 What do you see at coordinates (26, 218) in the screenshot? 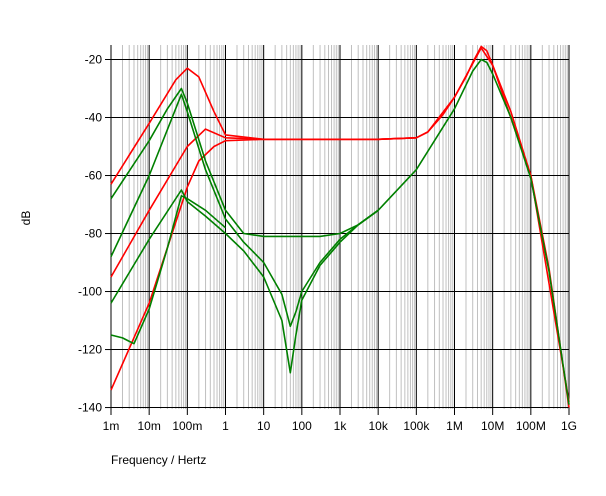
I see `y-axis-title: dB` at bounding box center [26, 218].